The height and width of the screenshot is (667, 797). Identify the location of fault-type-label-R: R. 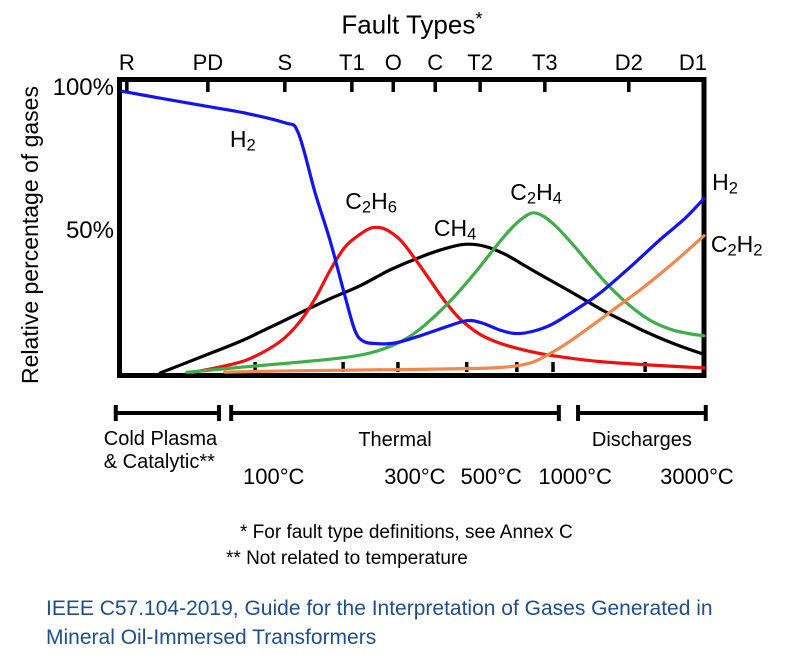
(126, 62).